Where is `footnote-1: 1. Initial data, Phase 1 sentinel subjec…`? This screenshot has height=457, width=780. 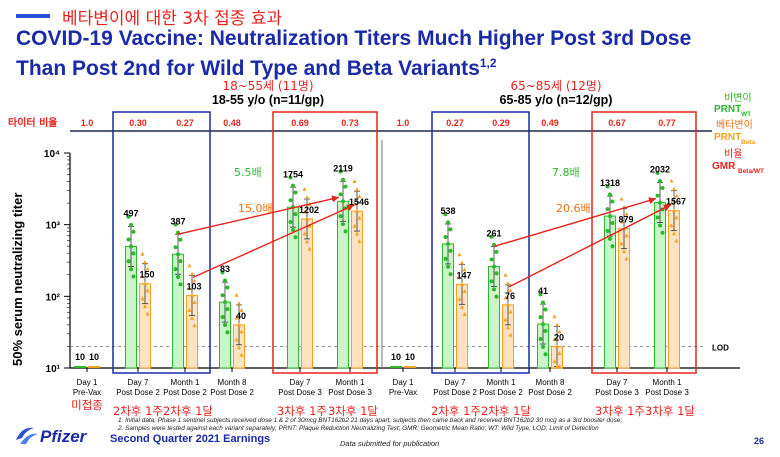 footnote-1: 1. Initial data, Phase 1 sentinel subjec… is located at coordinates (370, 420).